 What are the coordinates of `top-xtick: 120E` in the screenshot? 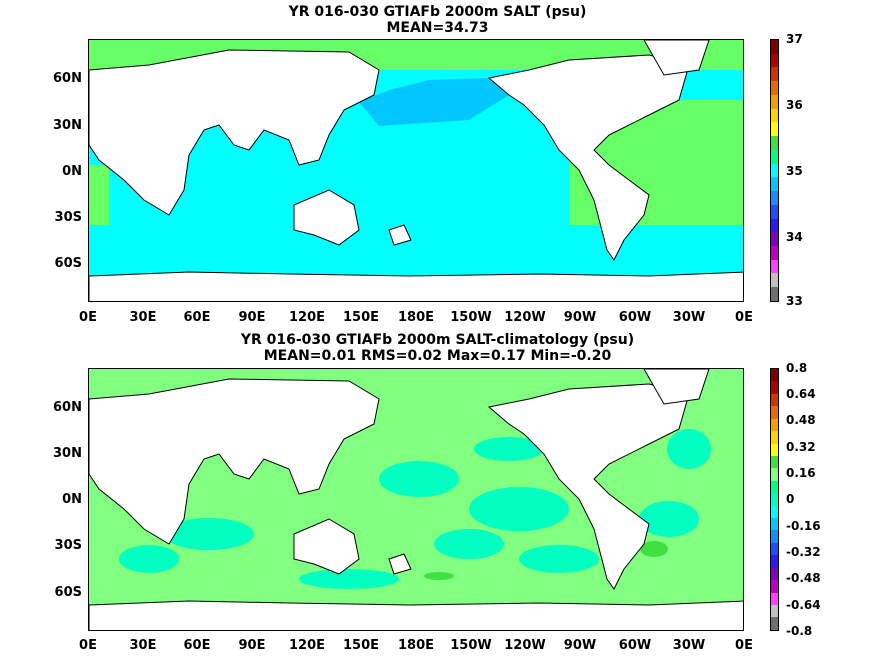 It's located at (307, 317).